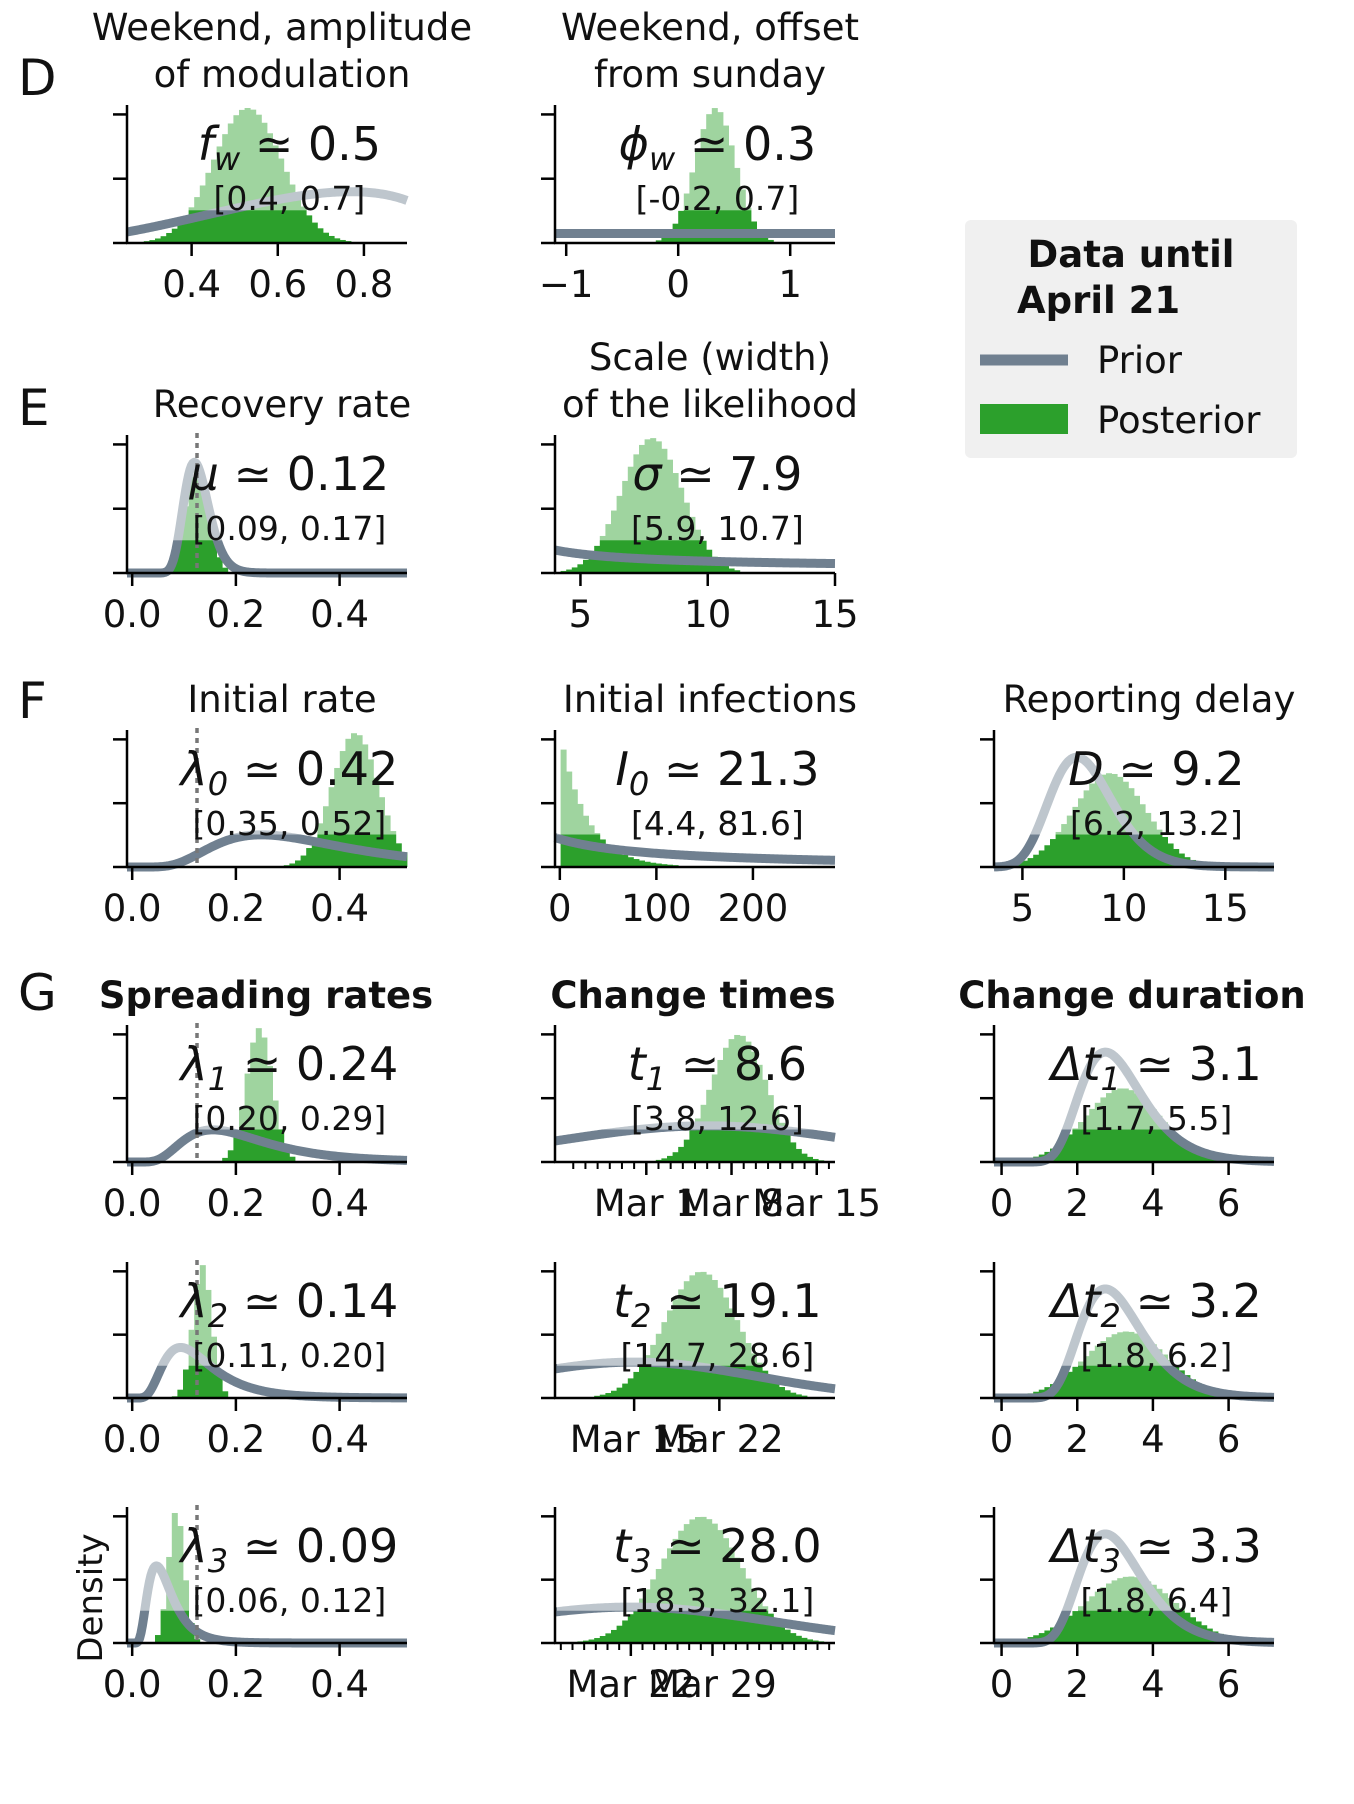 The width and height of the screenshot is (1354, 1804). What do you see at coordinates (816, 1203) in the screenshot?
I see `x-tick-label: Mar 15` at bounding box center [816, 1203].